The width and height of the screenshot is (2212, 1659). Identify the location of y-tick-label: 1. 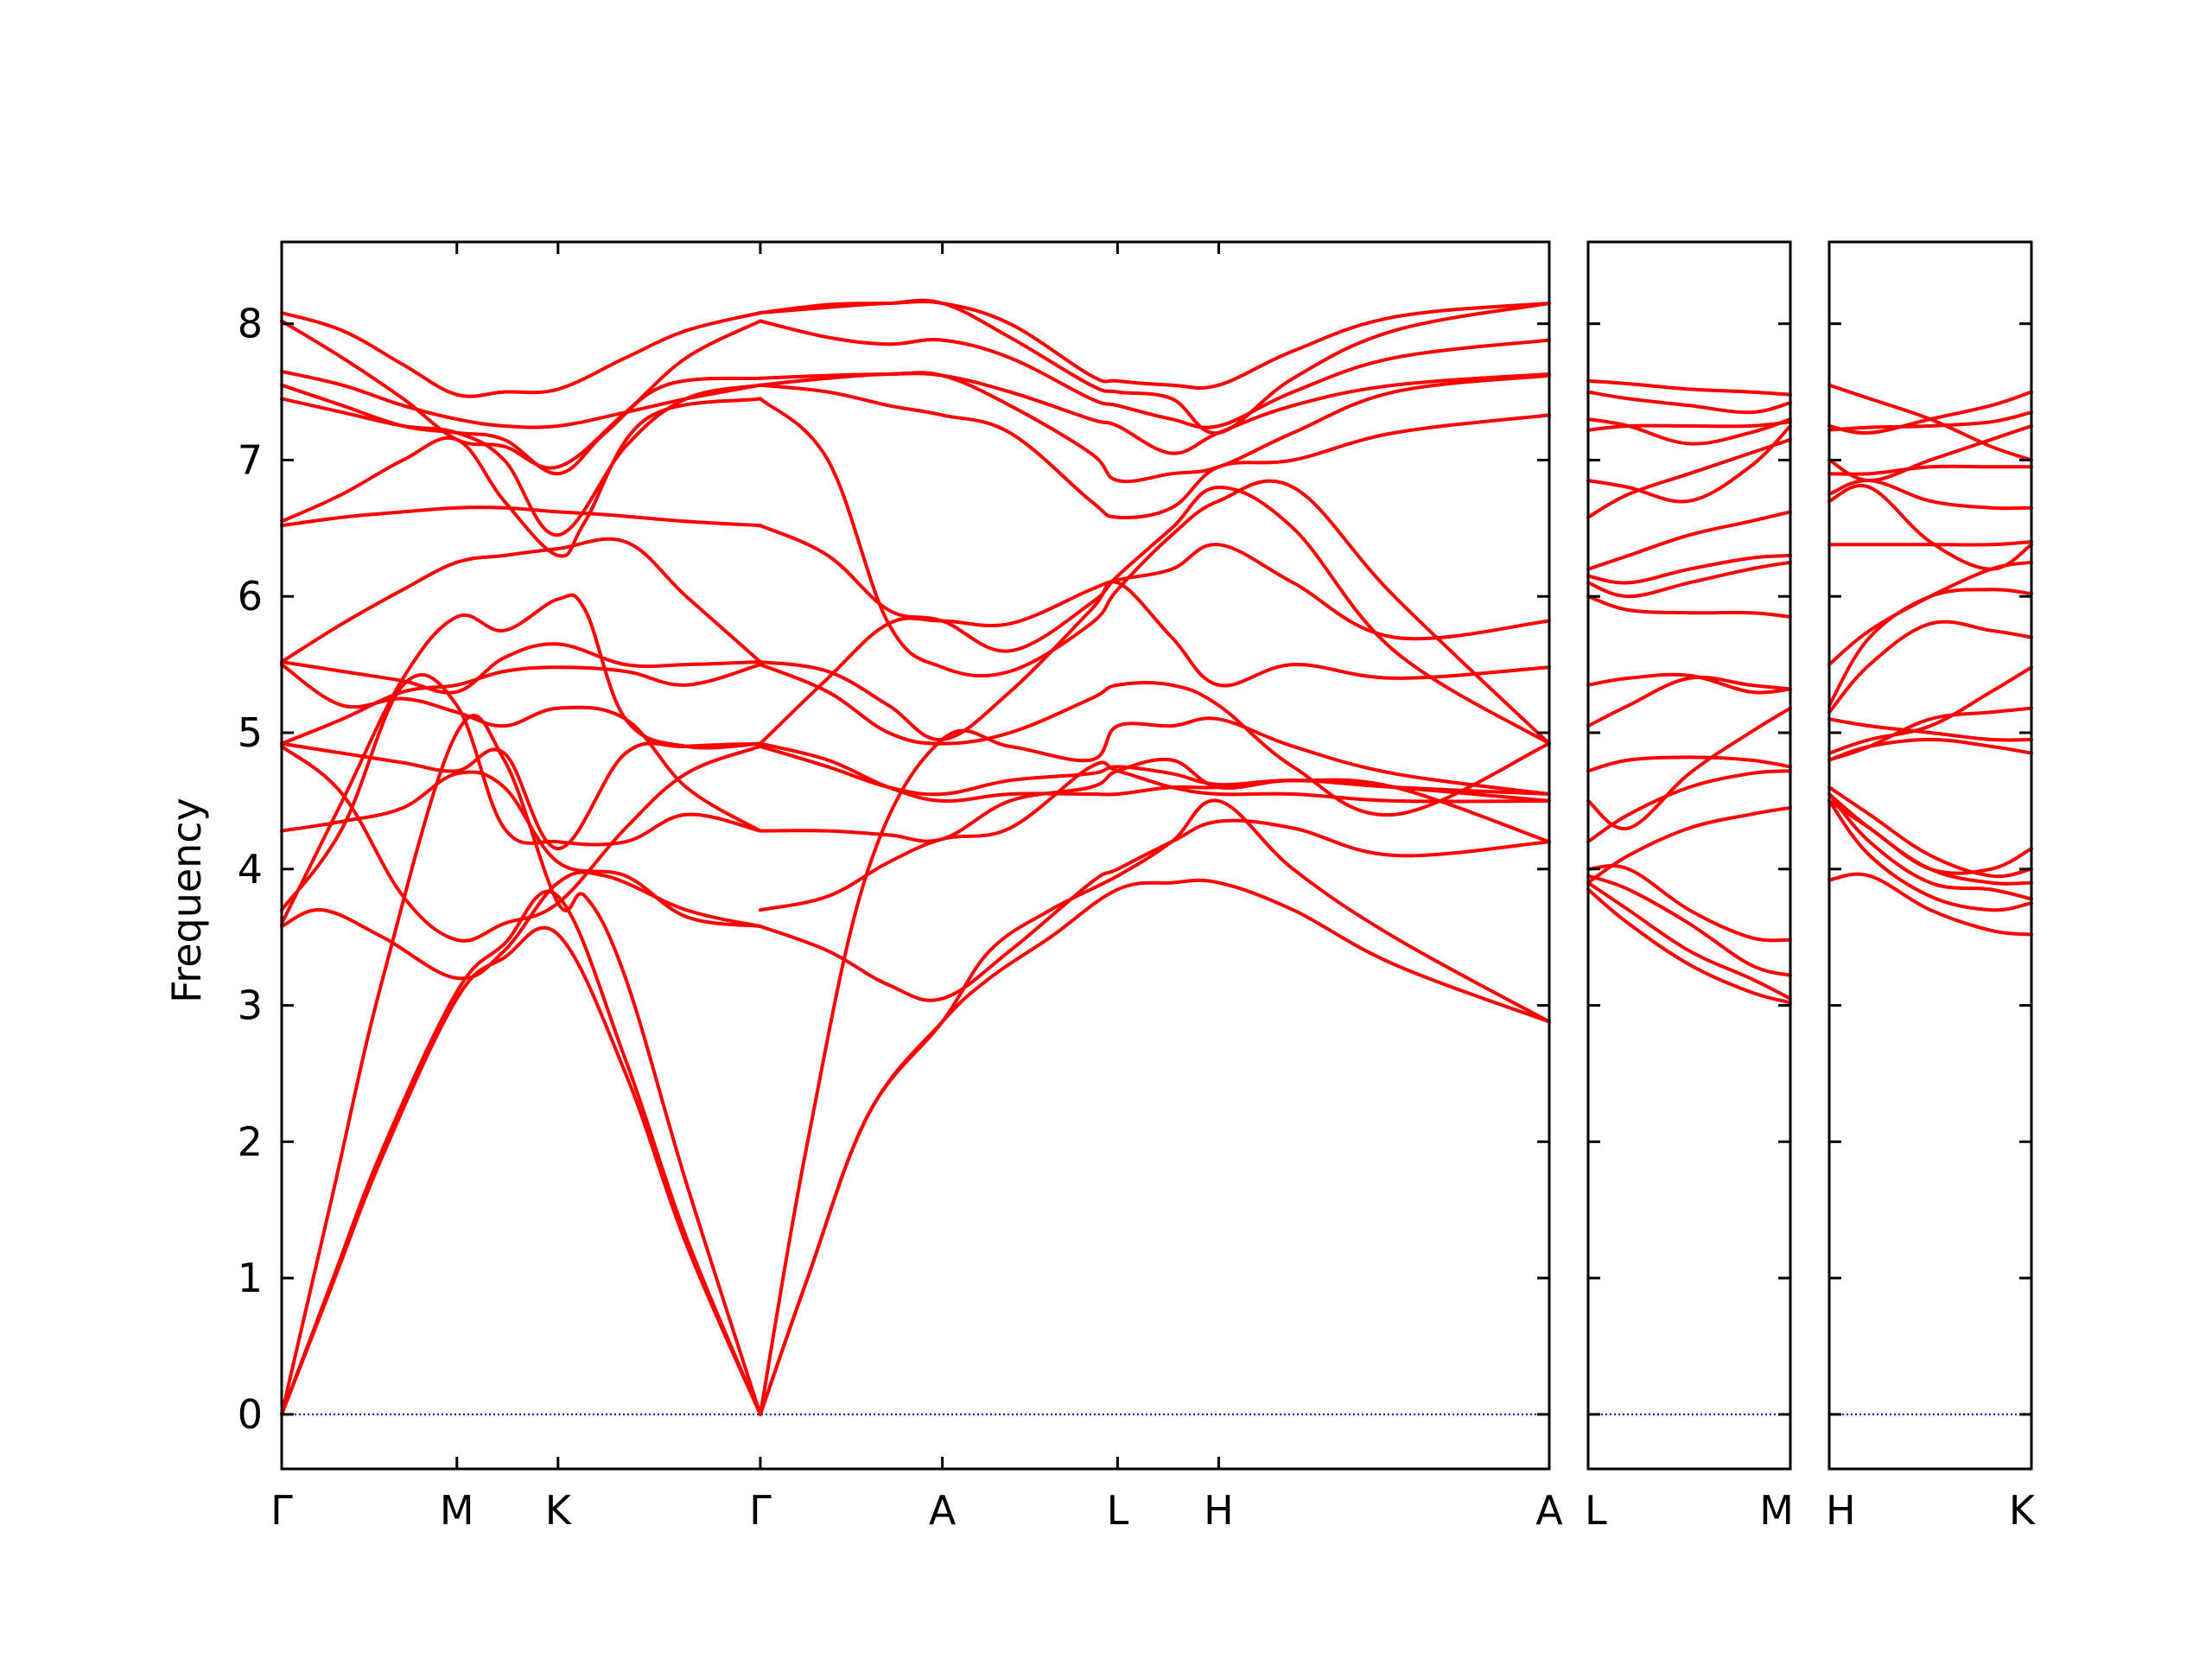
(250, 1278).